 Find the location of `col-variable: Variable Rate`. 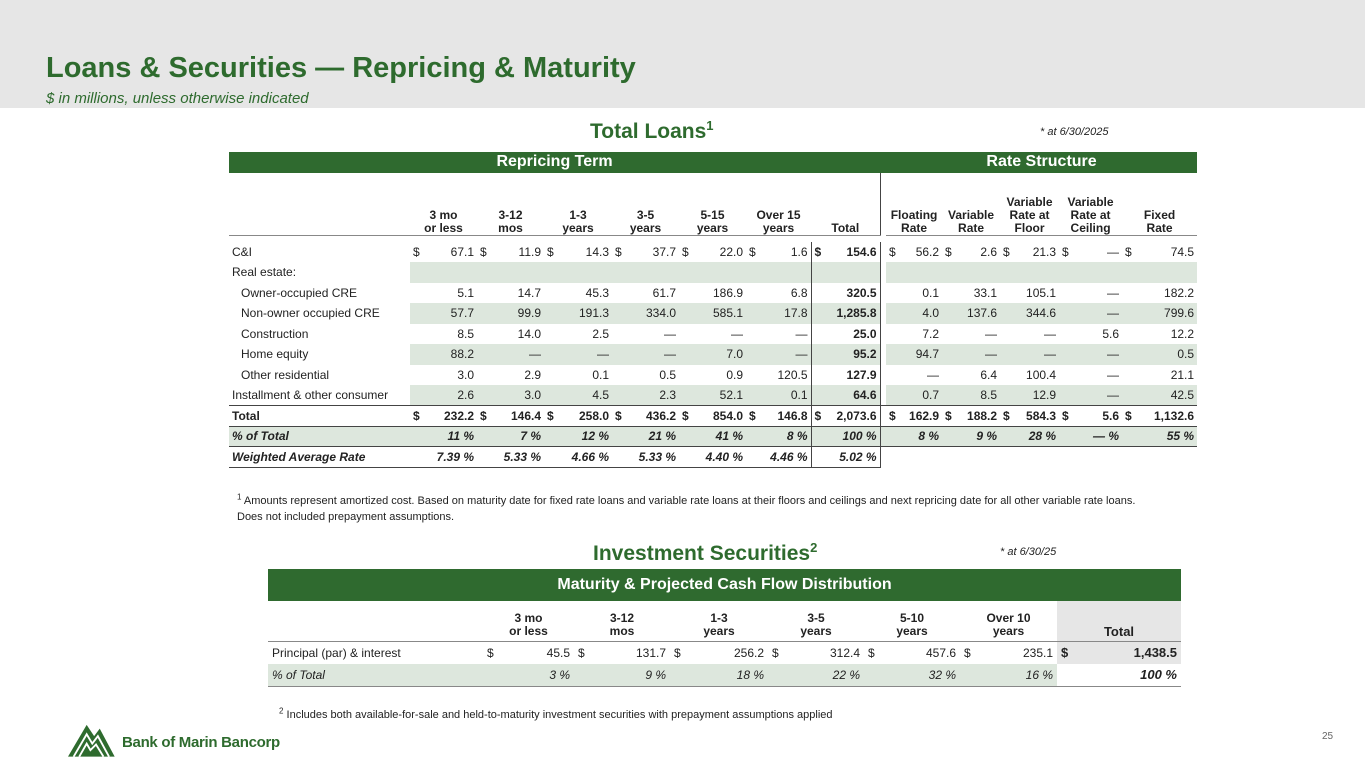

col-variable: Variable Rate is located at coordinates (971, 204).